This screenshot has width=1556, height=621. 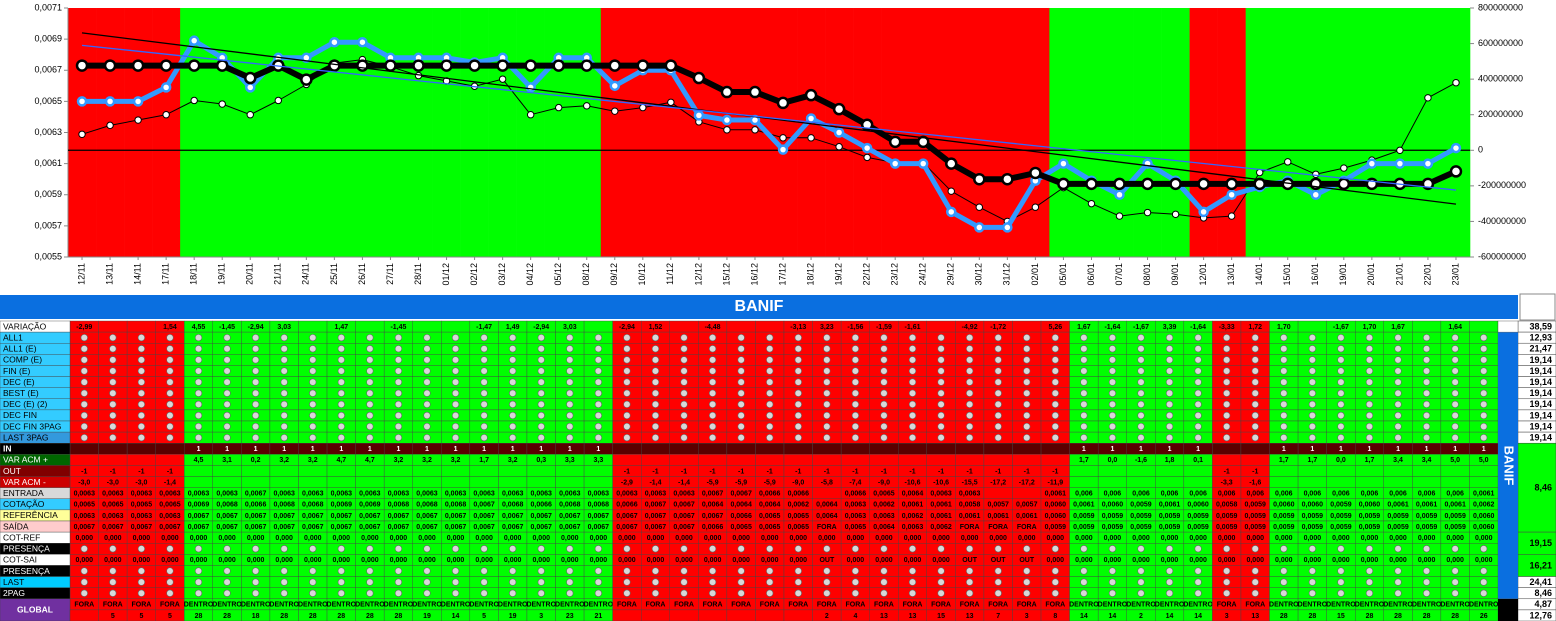 I want to click on cell-text: DENTRO, so click(x=1455, y=605).